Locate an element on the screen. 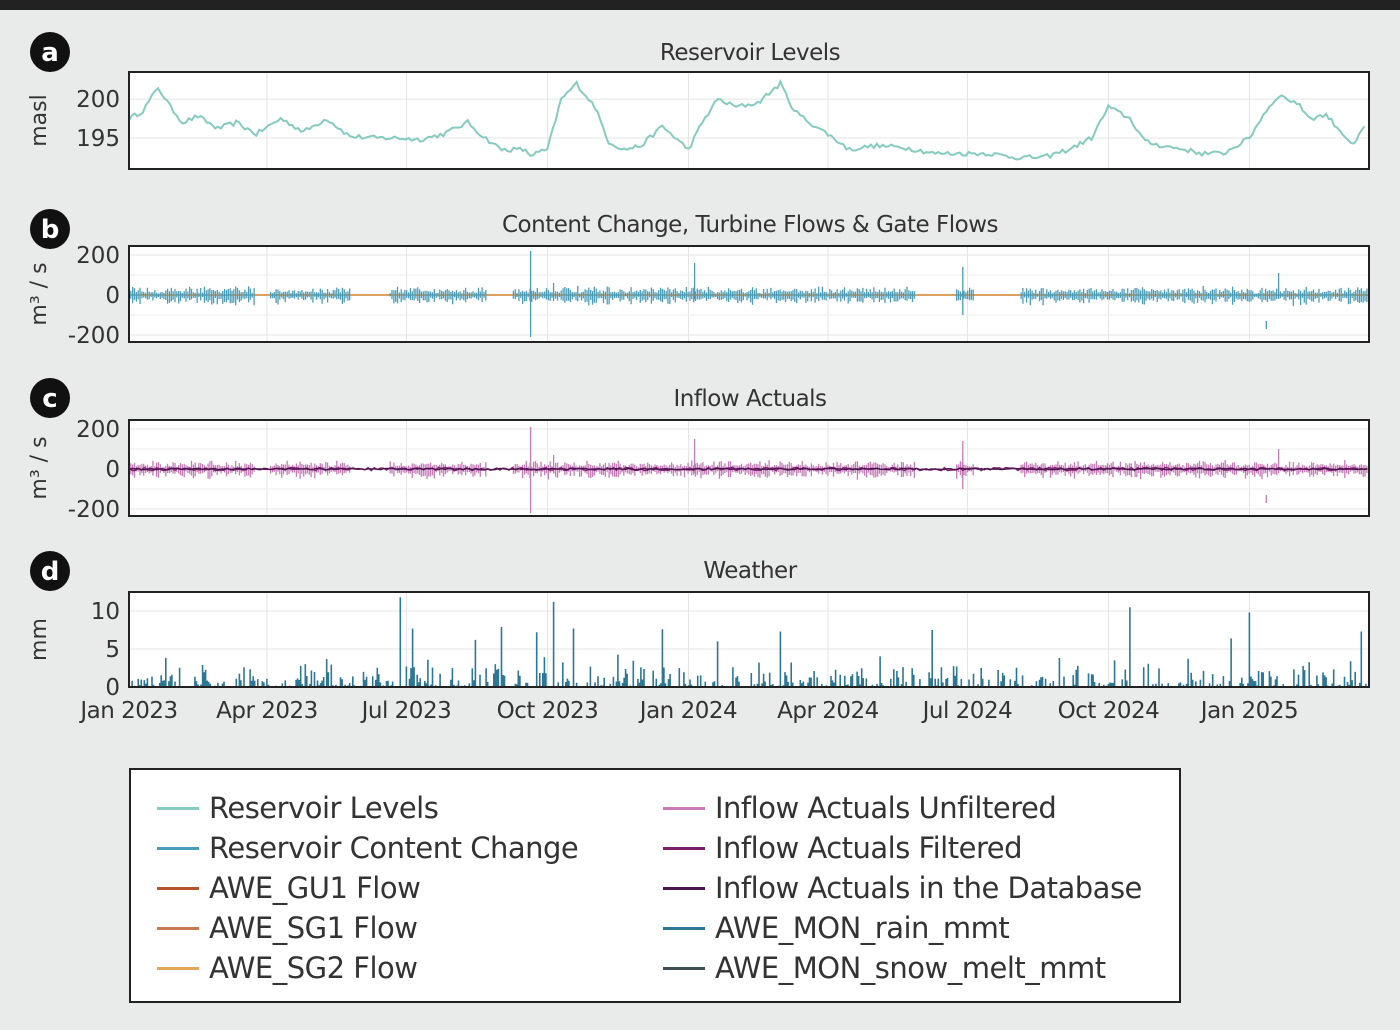  legend-label: AWE_MON_rain_mmt is located at coordinates (862, 928).